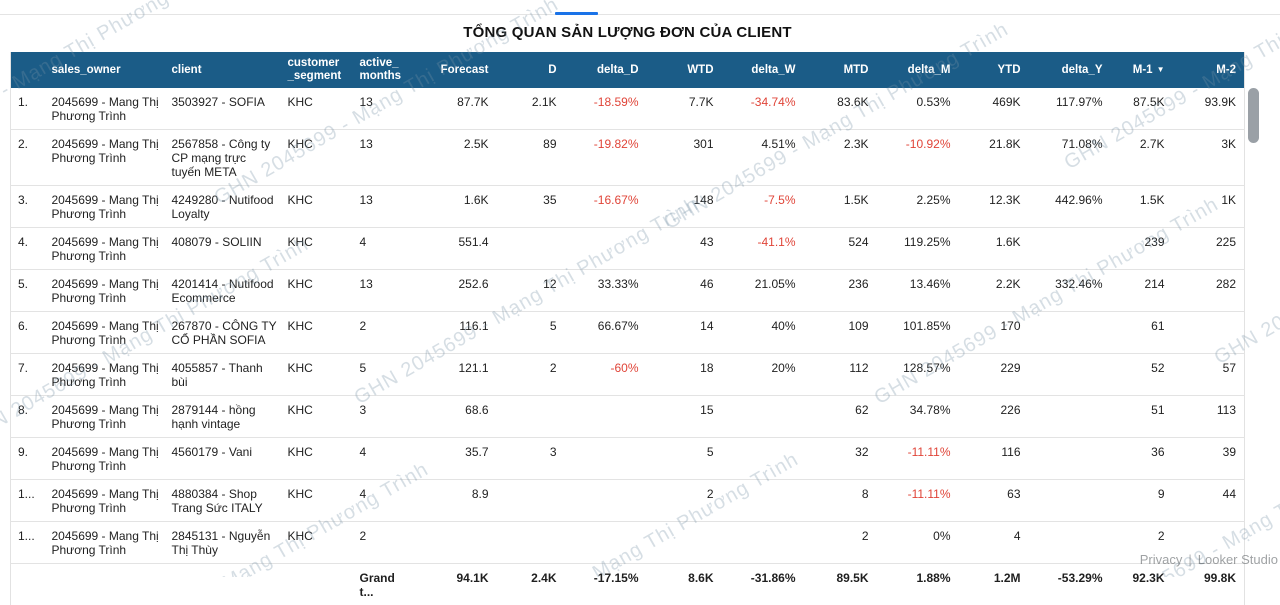  What do you see at coordinates (1253, 115) in the screenshot?
I see `scrollbar-thumb` at bounding box center [1253, 115].